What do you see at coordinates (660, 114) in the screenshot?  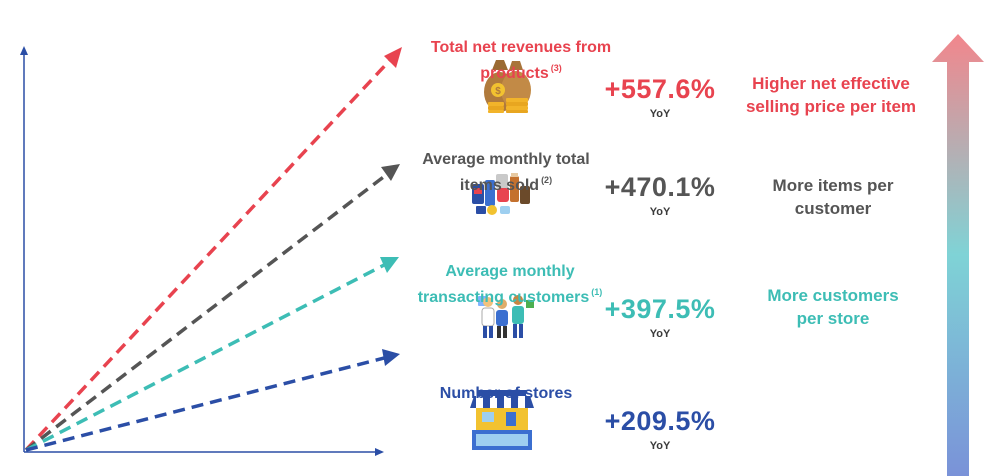 I see `yoy-revenue: YoY` at bounding box center [660, 114].